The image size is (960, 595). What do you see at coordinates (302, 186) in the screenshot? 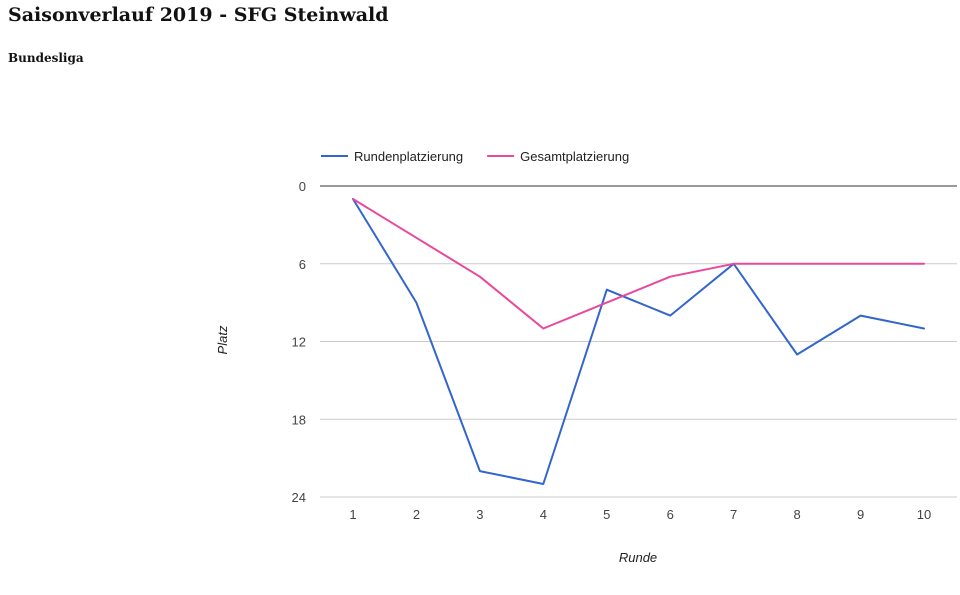
I see `y-tick-label: 0` at bounding box center [302, 186].